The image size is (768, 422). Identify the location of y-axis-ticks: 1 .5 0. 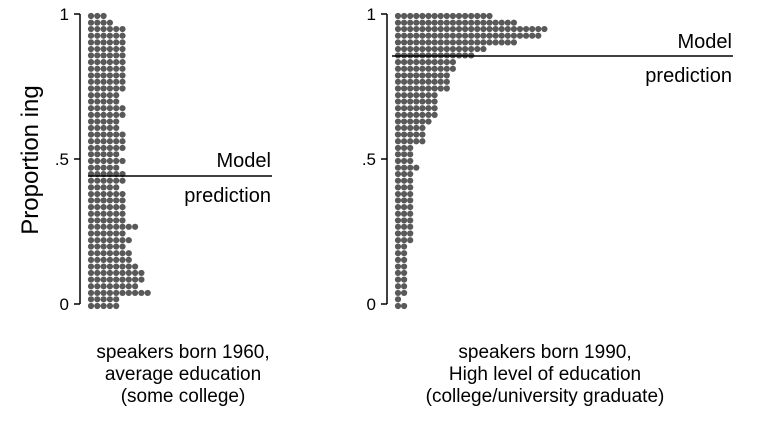
(67, 159).